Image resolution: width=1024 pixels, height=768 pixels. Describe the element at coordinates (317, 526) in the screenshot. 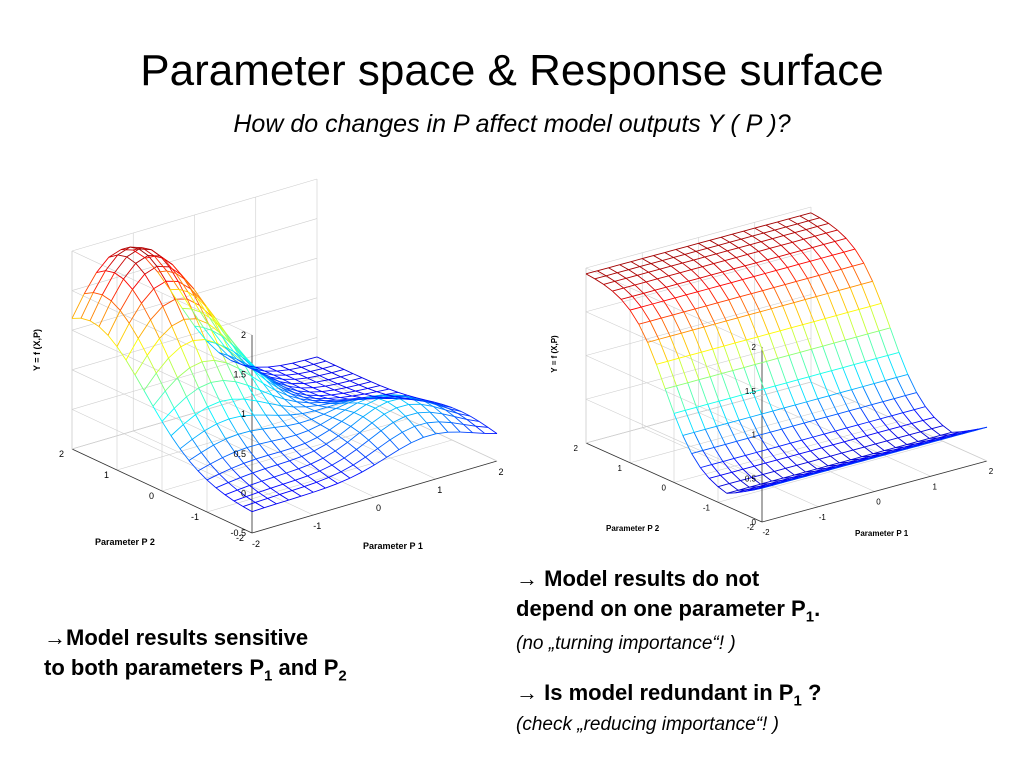

I see `x-tick-label: -1` at that location.